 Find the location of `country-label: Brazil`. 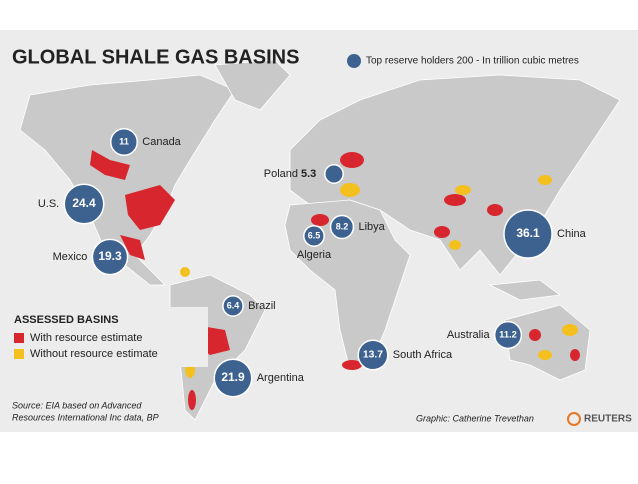

country-label: Brazil is located at coordinates (262, 306).